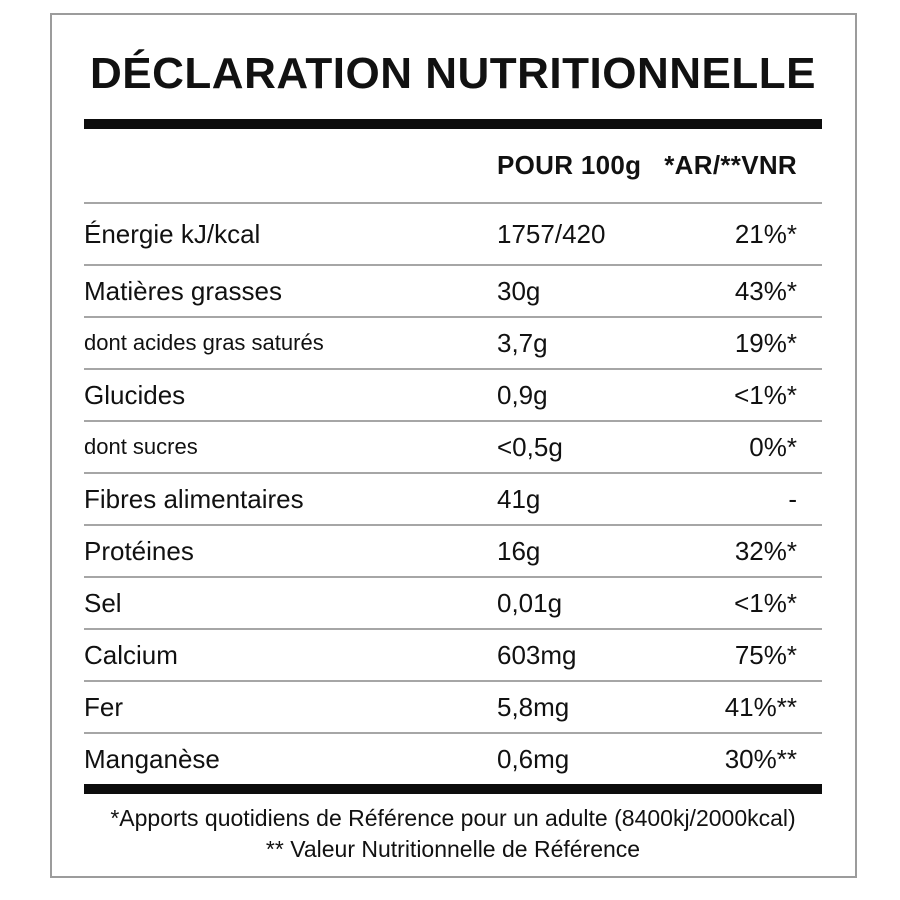 This screenshot has height=900, width=900. What do you see at coordinates (453, 233) in the screenshot?
I see `table-row: Énergie kJ/kcal 1757/420 21%*` at bounding box center [453, 233].